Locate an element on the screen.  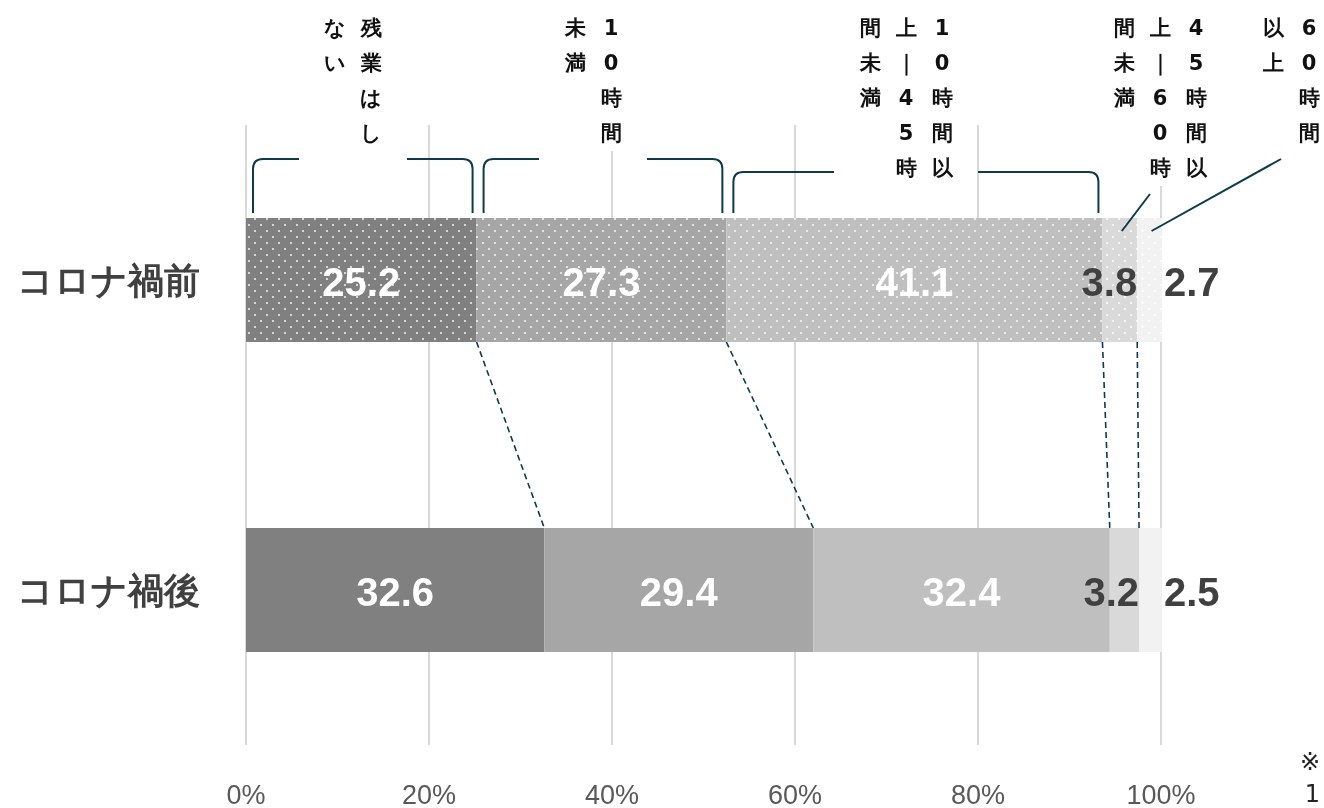
data-label: 32.4 is located at coordinates (962, 592).